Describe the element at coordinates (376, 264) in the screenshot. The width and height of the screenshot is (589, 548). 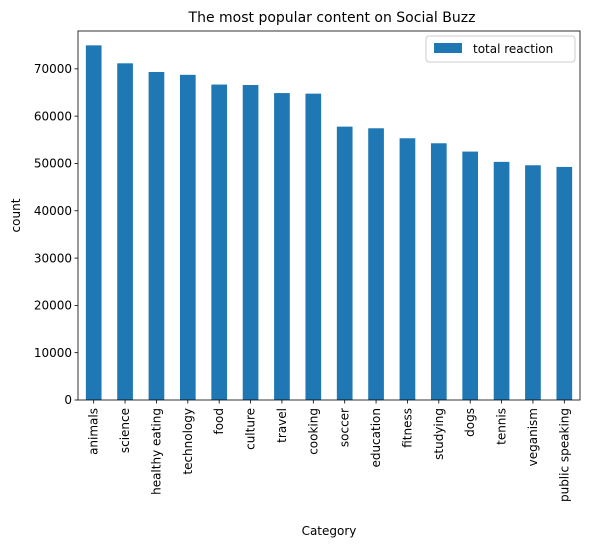
I see `bar-education` at that location.